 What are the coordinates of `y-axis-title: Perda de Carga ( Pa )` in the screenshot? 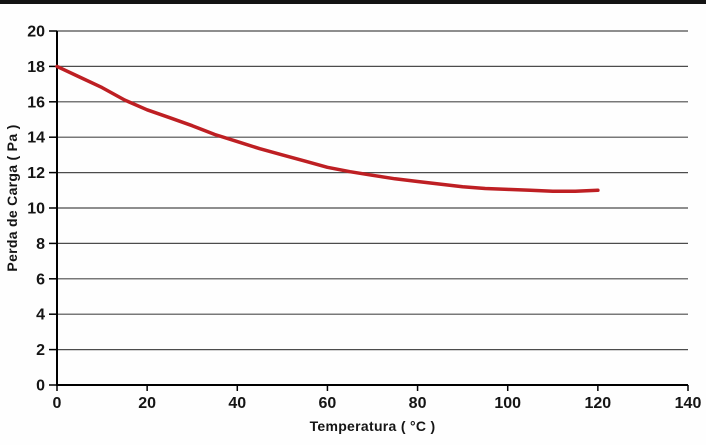 It's located at (12, 198).